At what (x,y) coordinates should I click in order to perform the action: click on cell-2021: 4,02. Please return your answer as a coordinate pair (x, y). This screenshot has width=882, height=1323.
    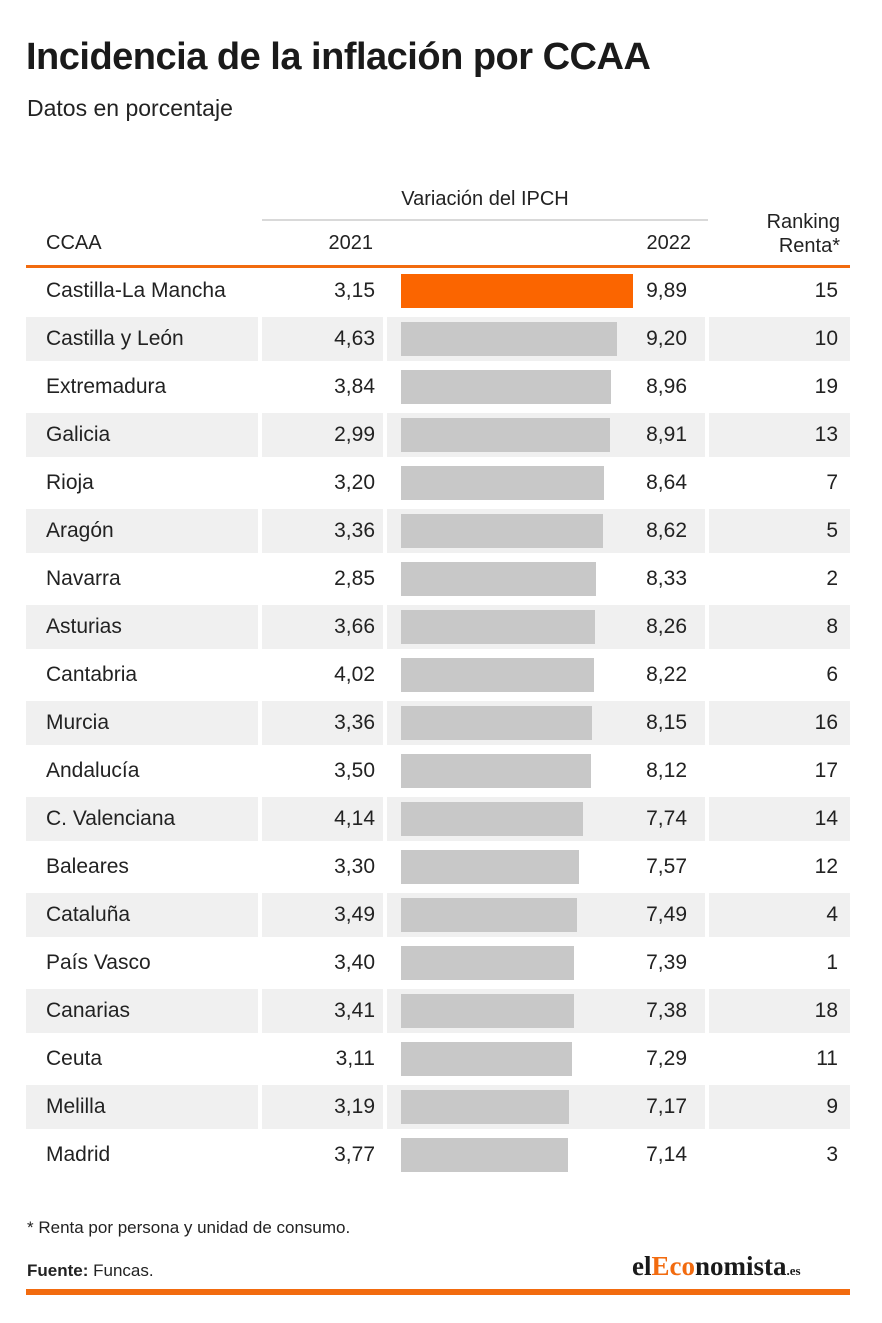
    Looking at the image, I should click on (322, 675).